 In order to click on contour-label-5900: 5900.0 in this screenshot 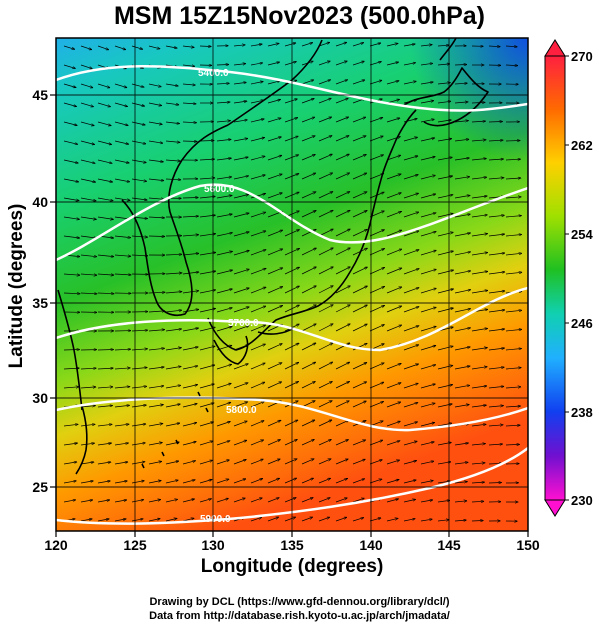, I will do `click(215, 519)`.